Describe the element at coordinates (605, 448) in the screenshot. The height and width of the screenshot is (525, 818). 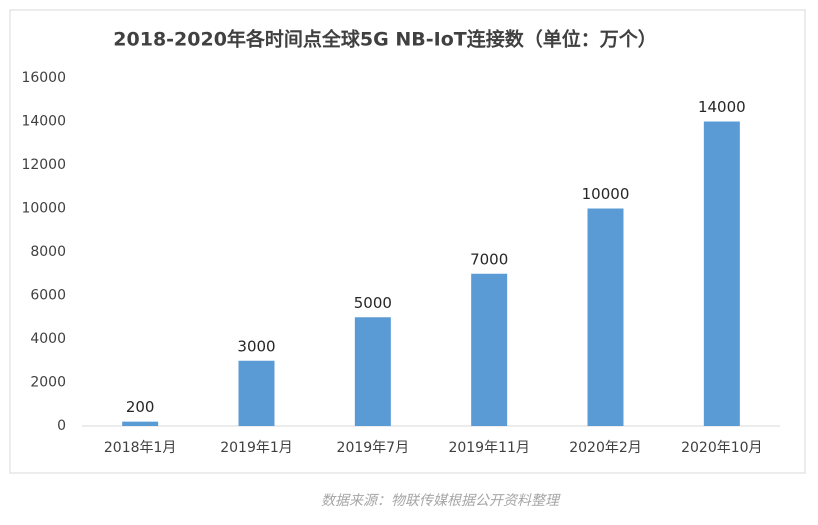
I see `x-tick-label: 2020年2月` at that location.